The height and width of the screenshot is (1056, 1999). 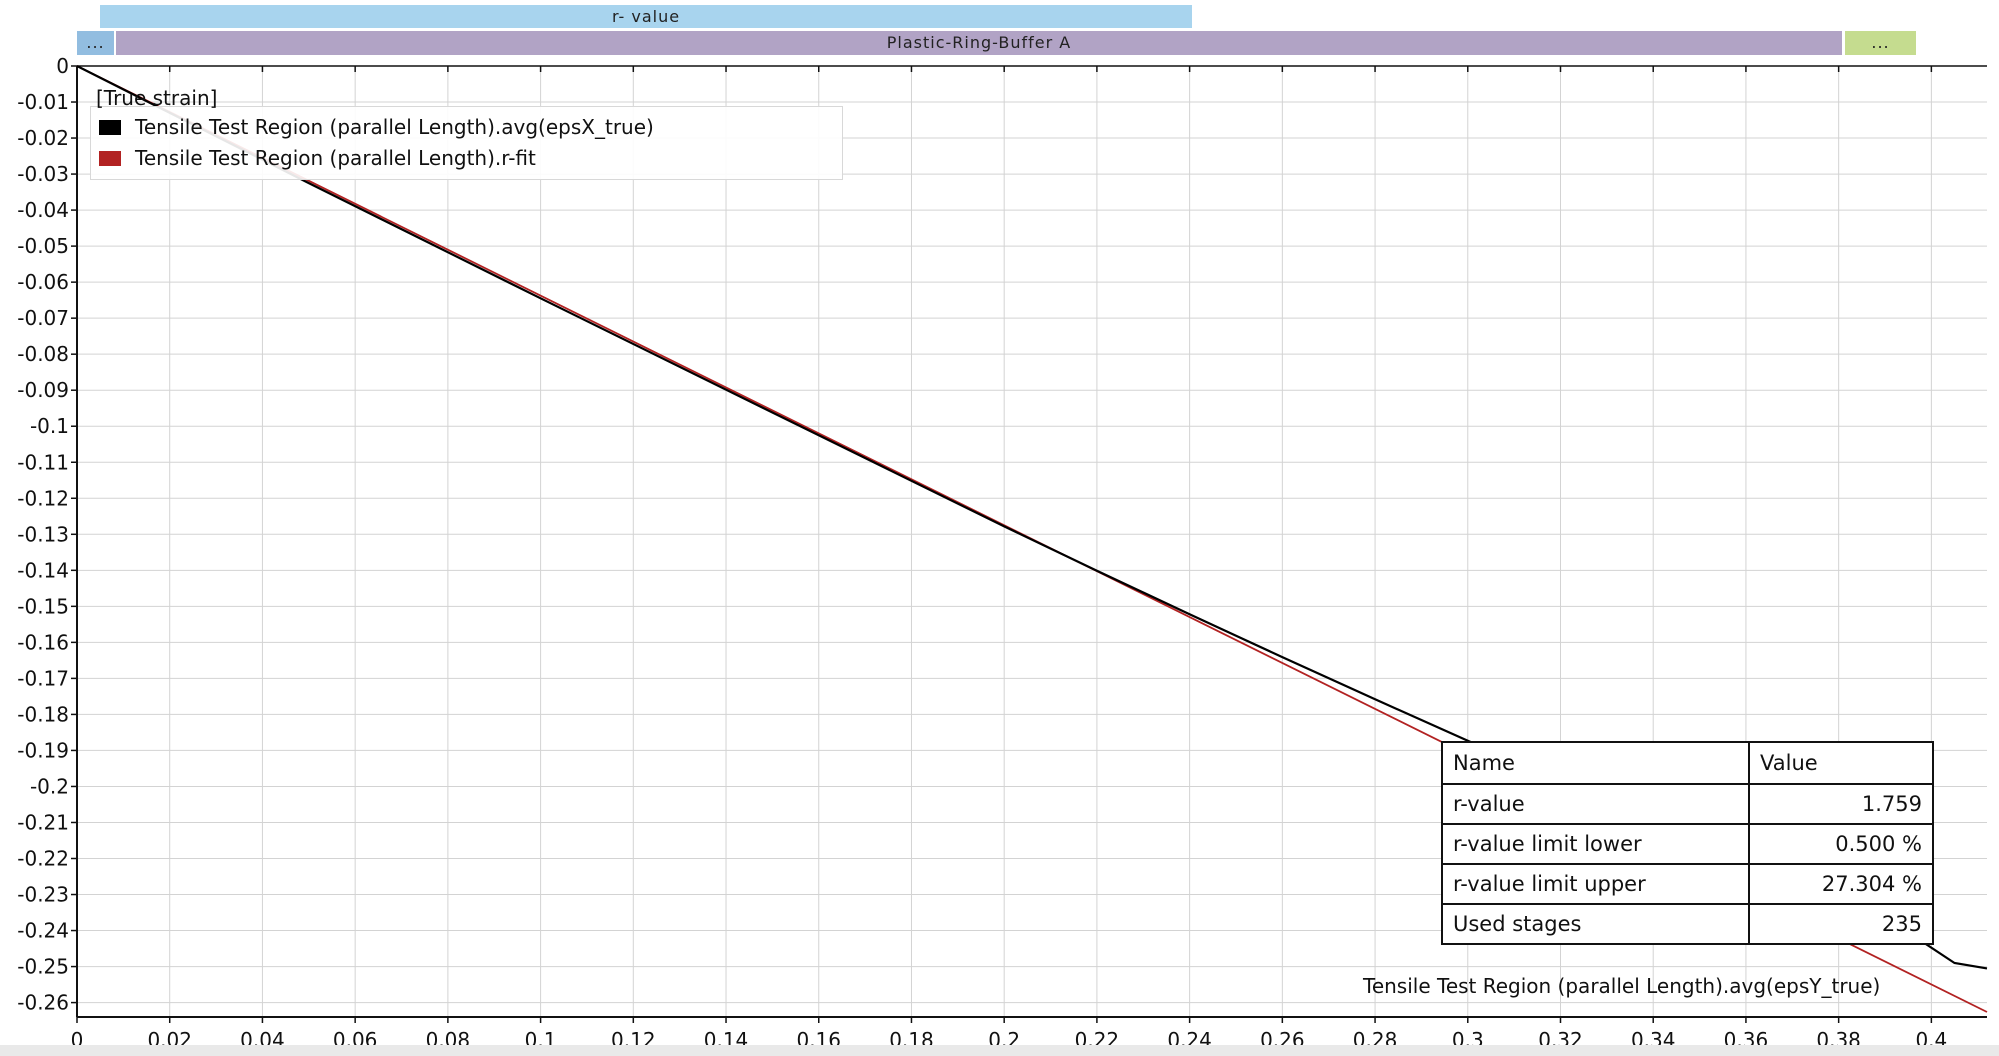 I want to click on y-tick-label: -0.04, so click(x=43, y=210).